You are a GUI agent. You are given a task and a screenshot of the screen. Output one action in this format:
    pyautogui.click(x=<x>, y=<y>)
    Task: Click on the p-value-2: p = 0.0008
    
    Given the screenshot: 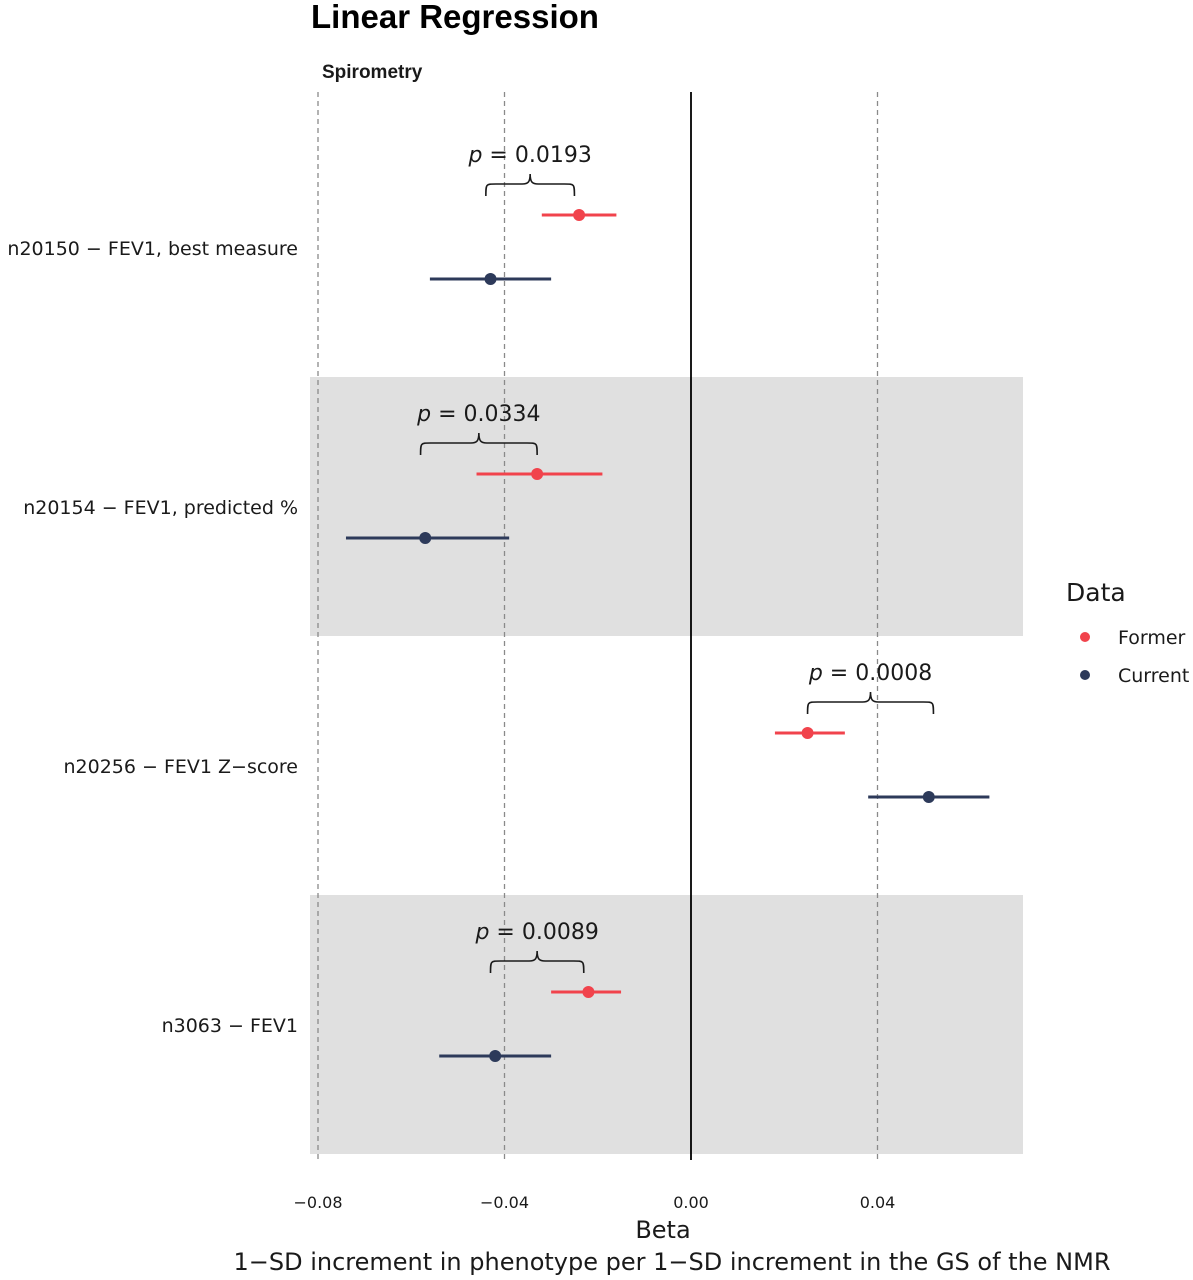 What is the action you would take?
    pyautogui.click(x=870, y=673)
    